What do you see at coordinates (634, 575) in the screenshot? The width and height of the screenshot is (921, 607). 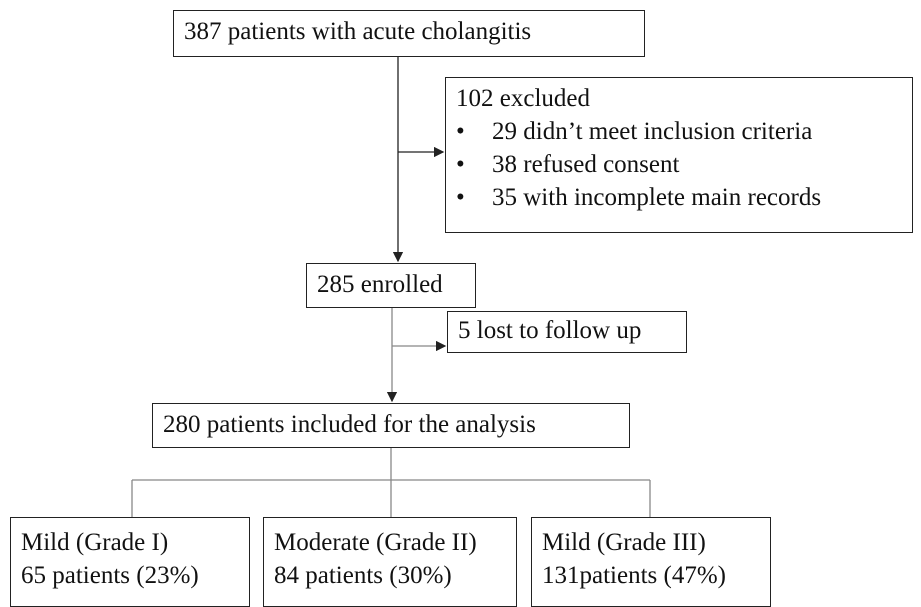 I see `group-count: 131patients (47%)` at bounding box center [634, 575].